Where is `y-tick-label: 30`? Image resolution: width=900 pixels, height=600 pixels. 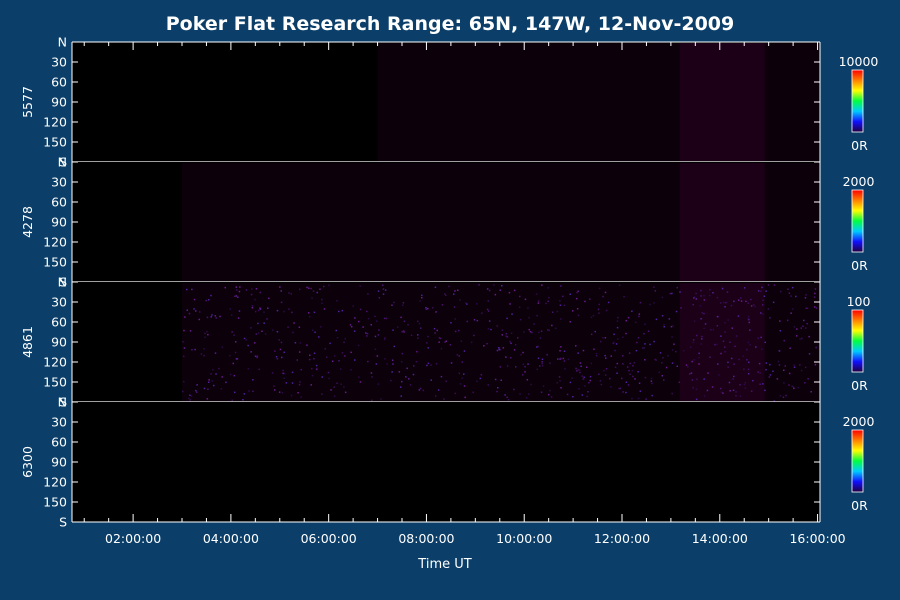 y-tick-label: 30 is located at coordinates (59, 302).